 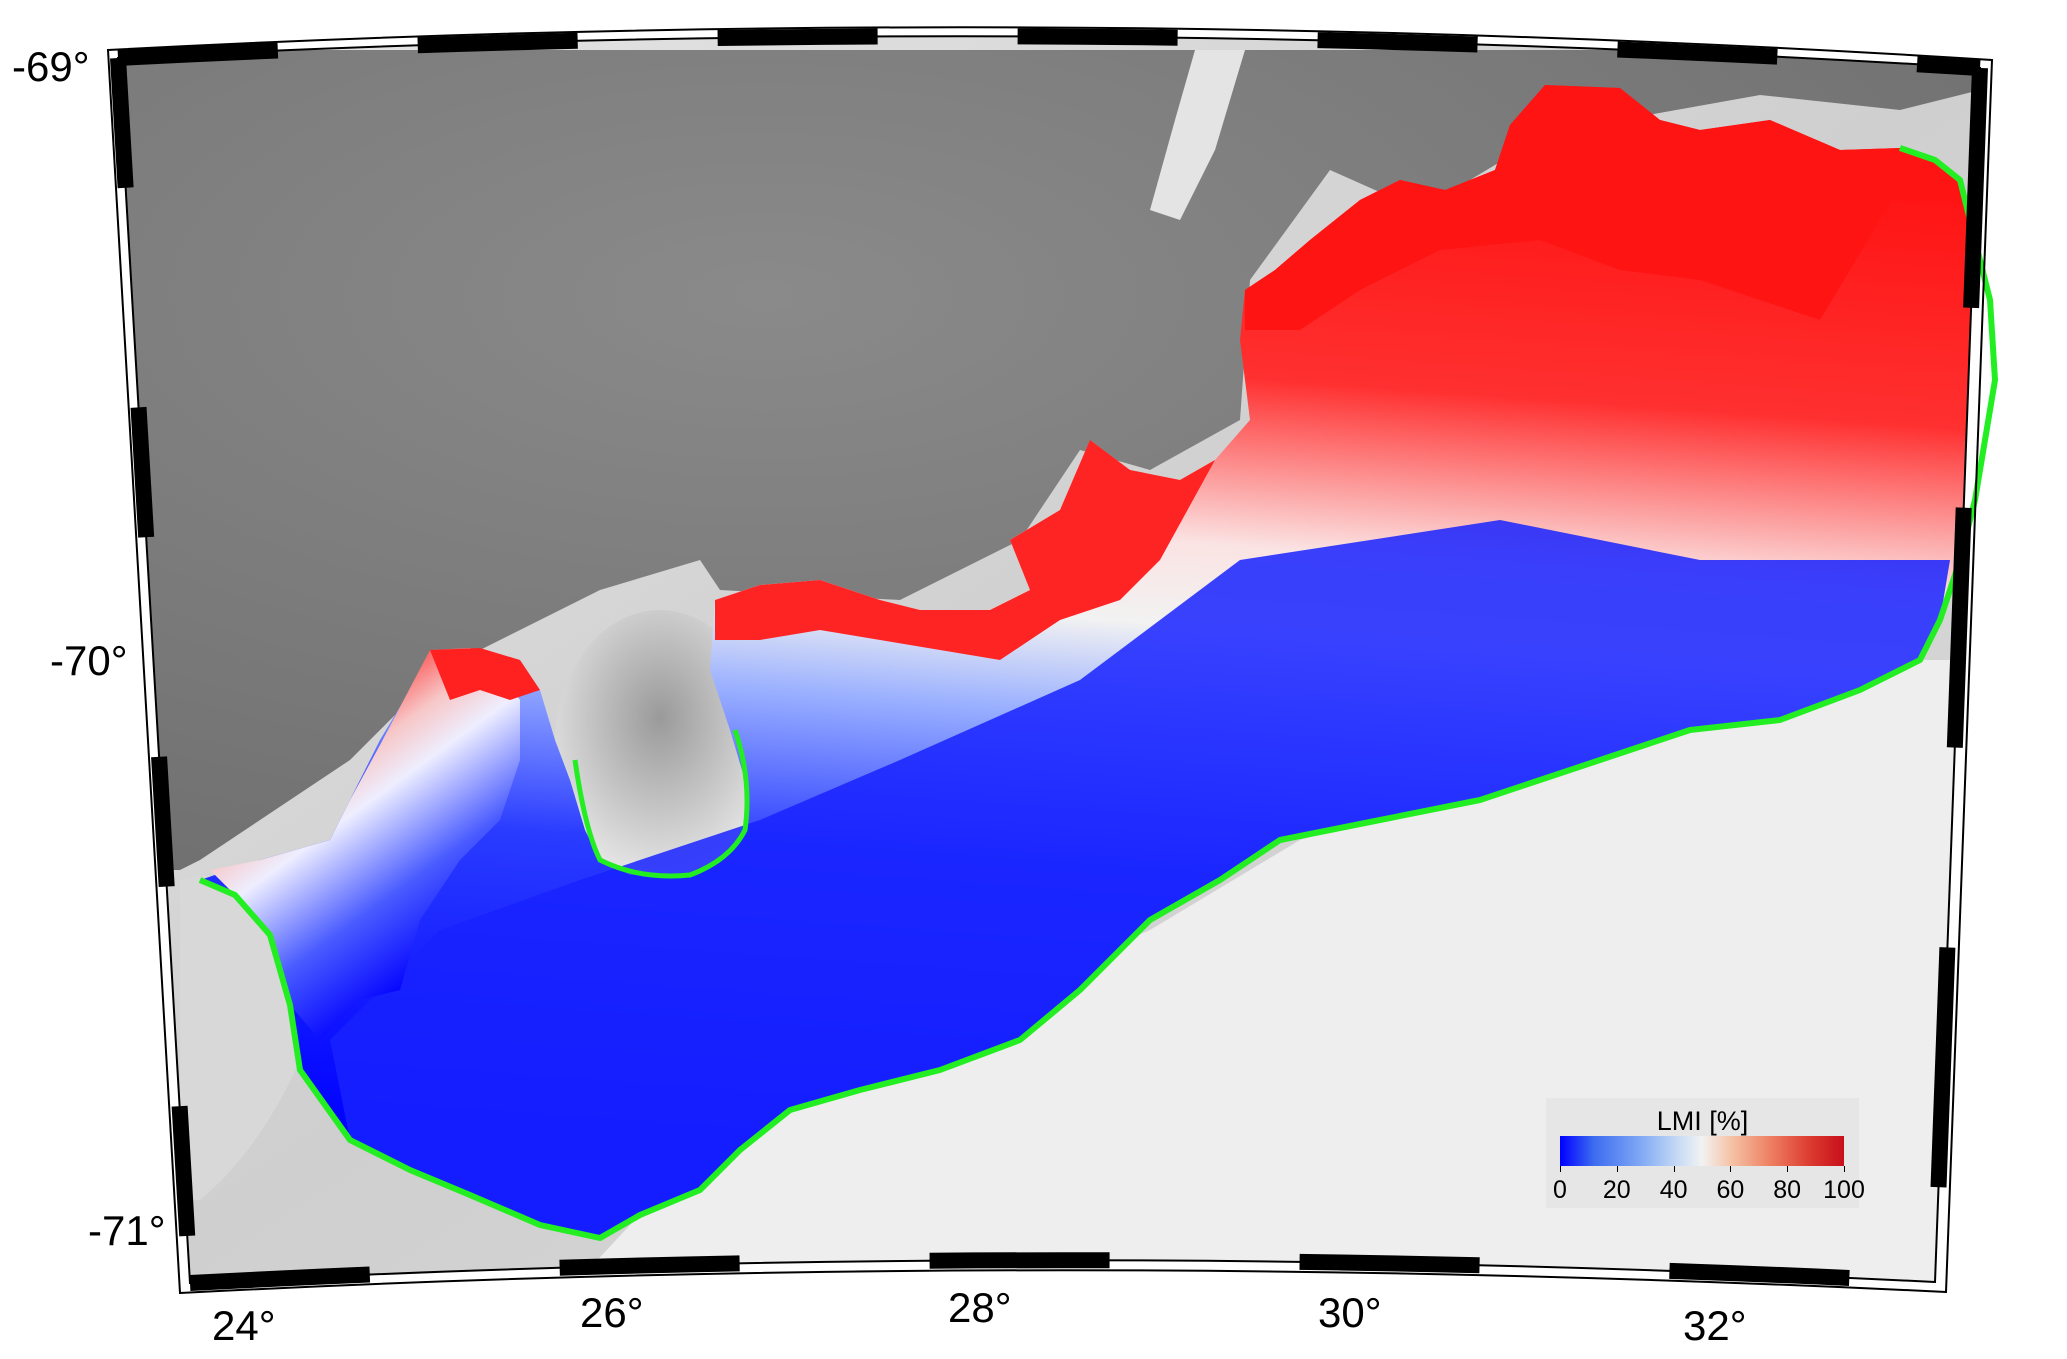 What do you see at coordinates (1702, 1169) in the screenshot?
I see `legend-tick-marks` at bounding box center [1702, 1169].